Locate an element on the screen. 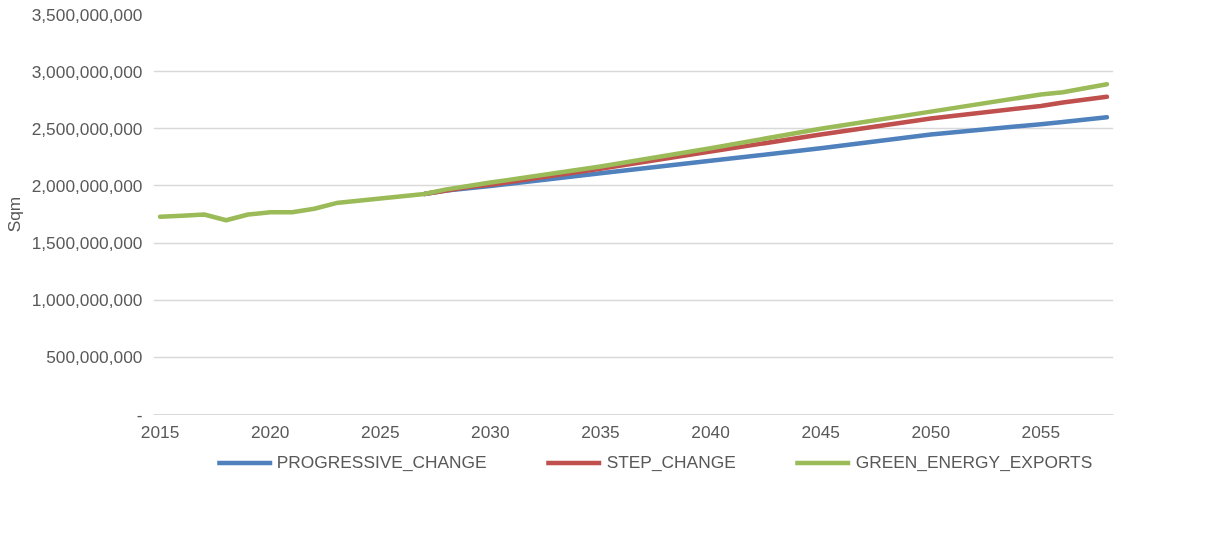  y-tick-label: 1,000,000,000 is located at coordinates (87, 300).